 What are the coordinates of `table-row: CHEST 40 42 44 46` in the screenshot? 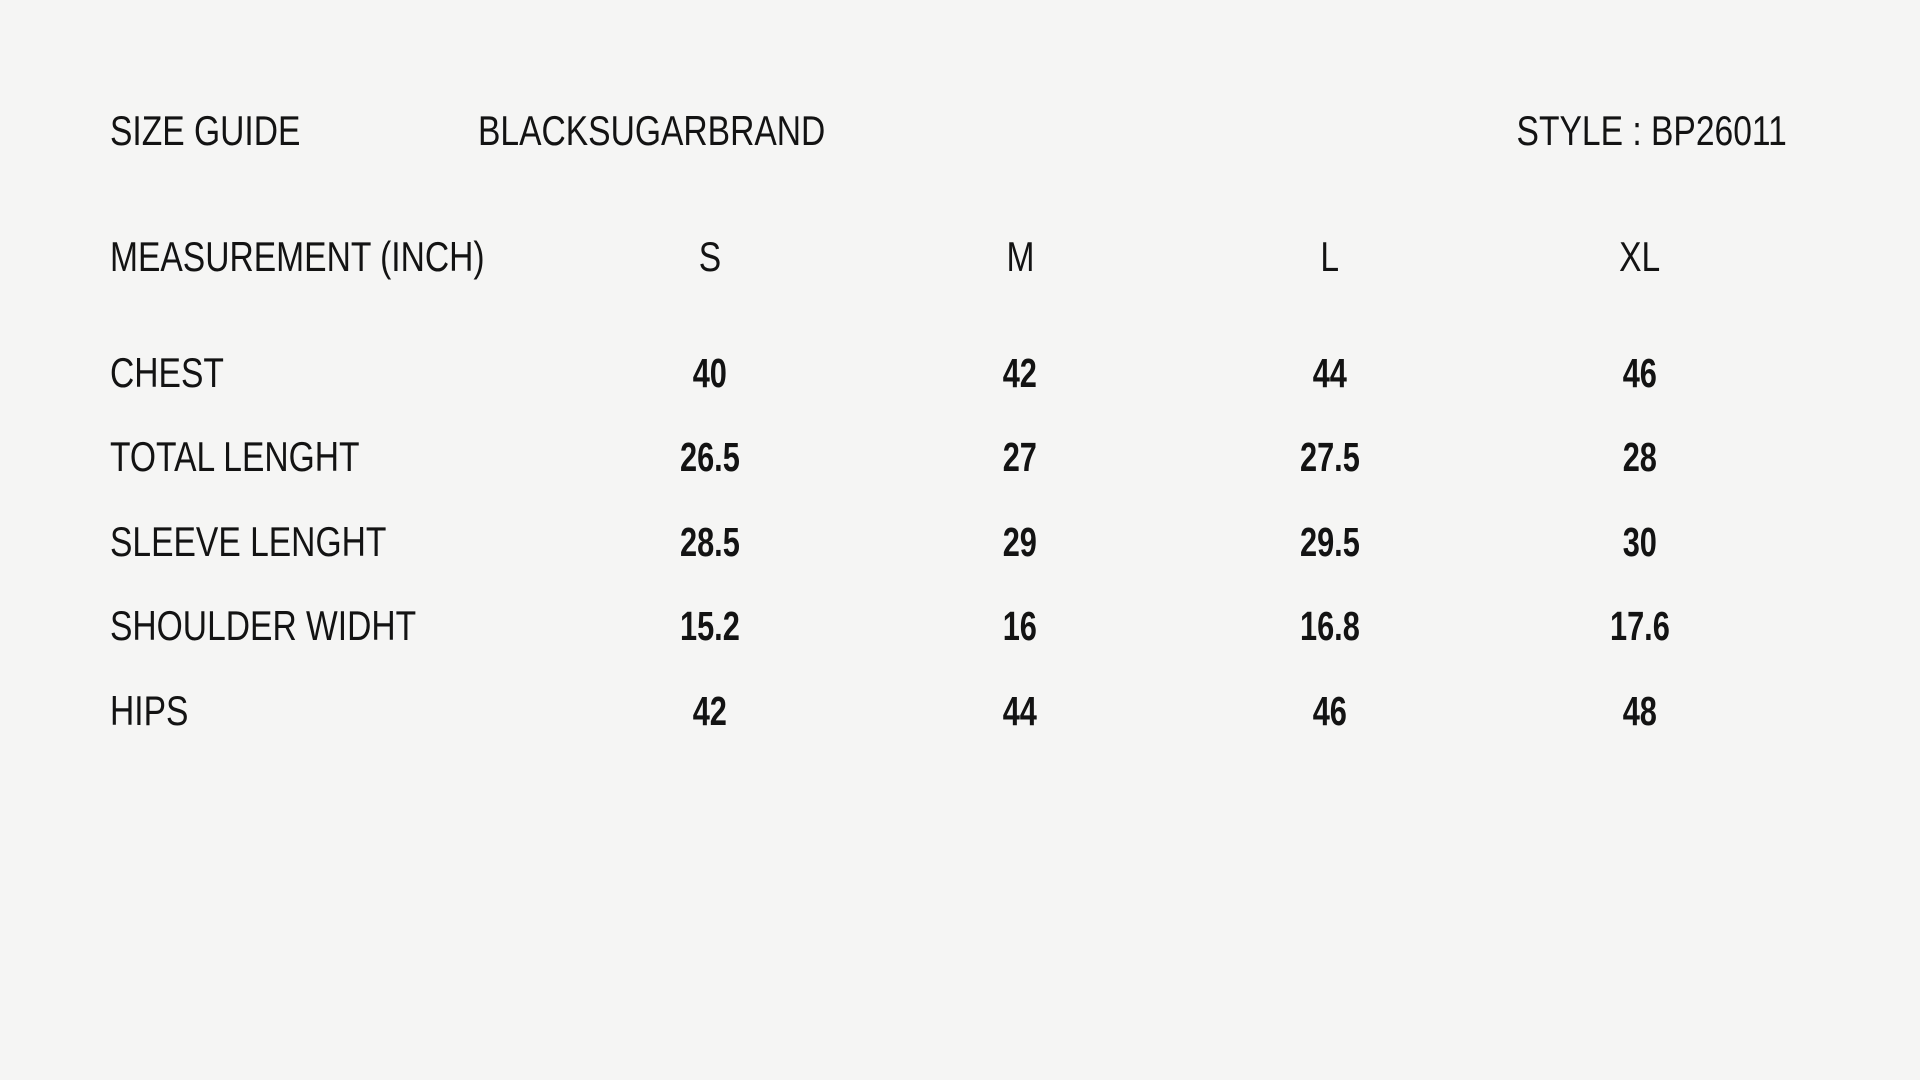 It's located at (960, 373).